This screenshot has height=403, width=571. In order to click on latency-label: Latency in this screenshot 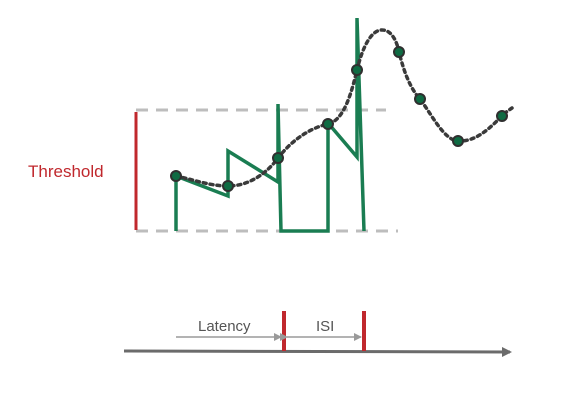, I will do `click(224, 326)`.